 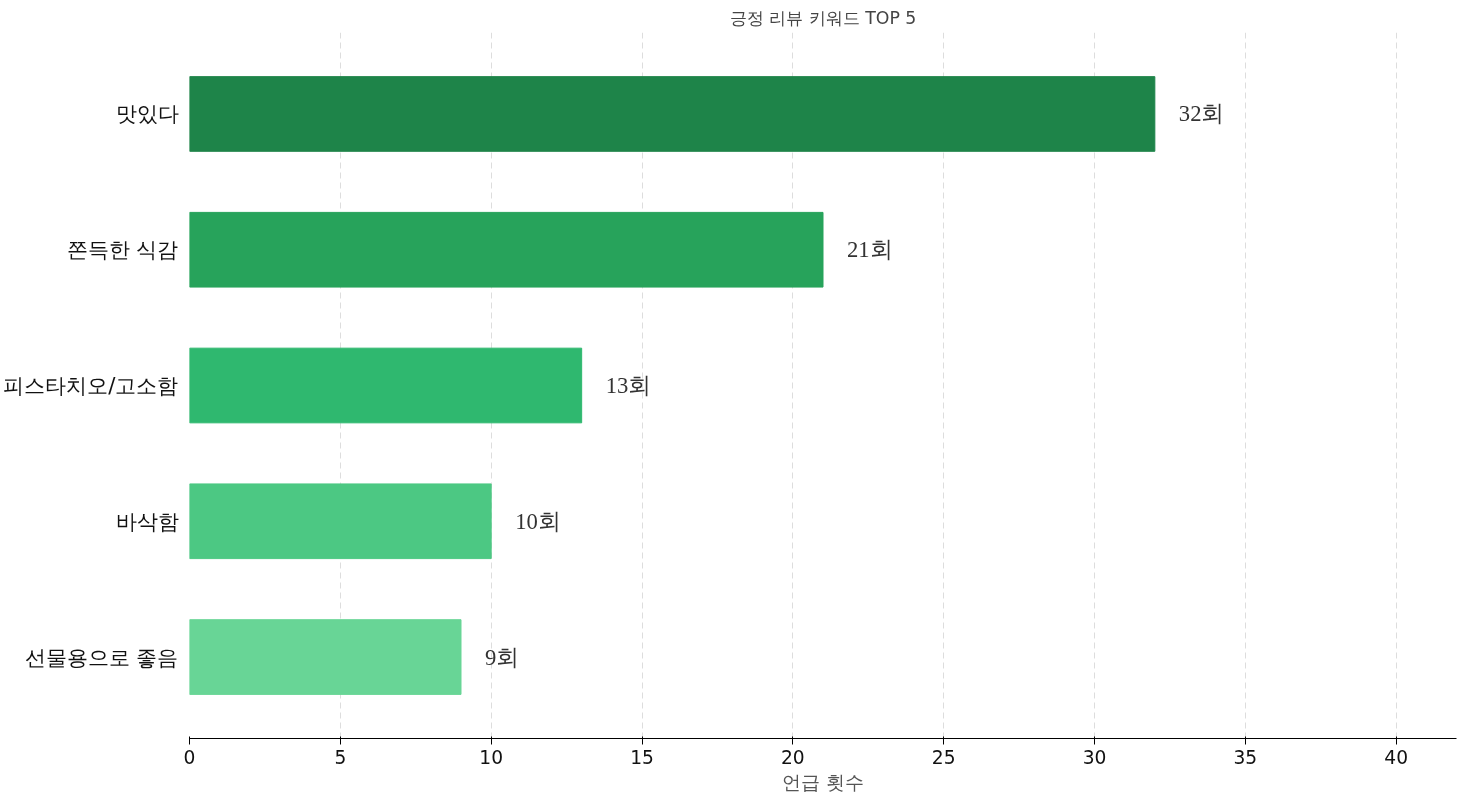 What do you see at coordinates (147, 114) in the screenshot?
I see `y-tick-label: 맛있다` at bounding box center [147, 114].